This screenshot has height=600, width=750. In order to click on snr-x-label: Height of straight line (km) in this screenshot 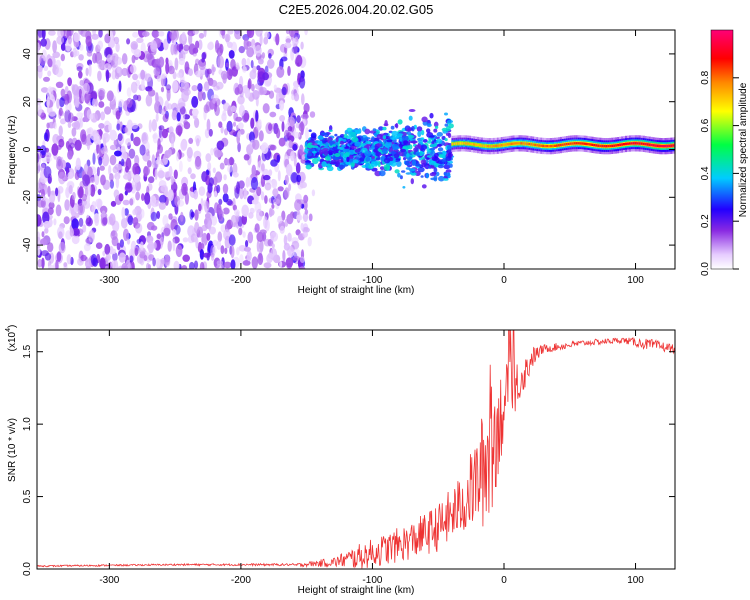, I will do `click(356, 590)`.